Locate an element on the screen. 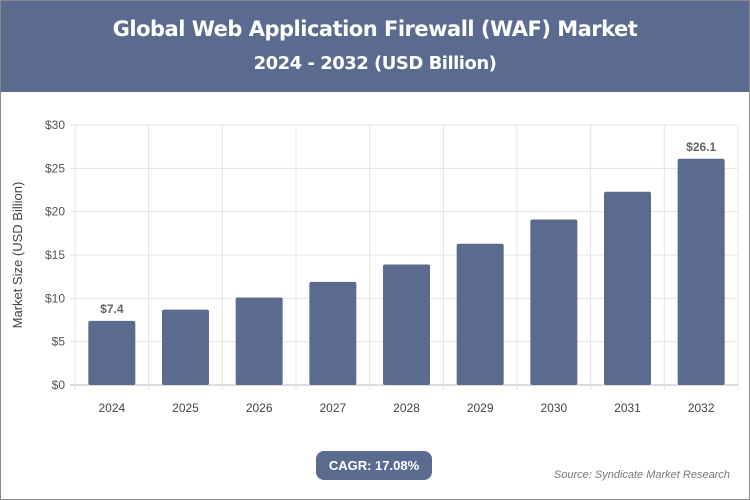  bar-2024 is located at coordinates (112, 352).